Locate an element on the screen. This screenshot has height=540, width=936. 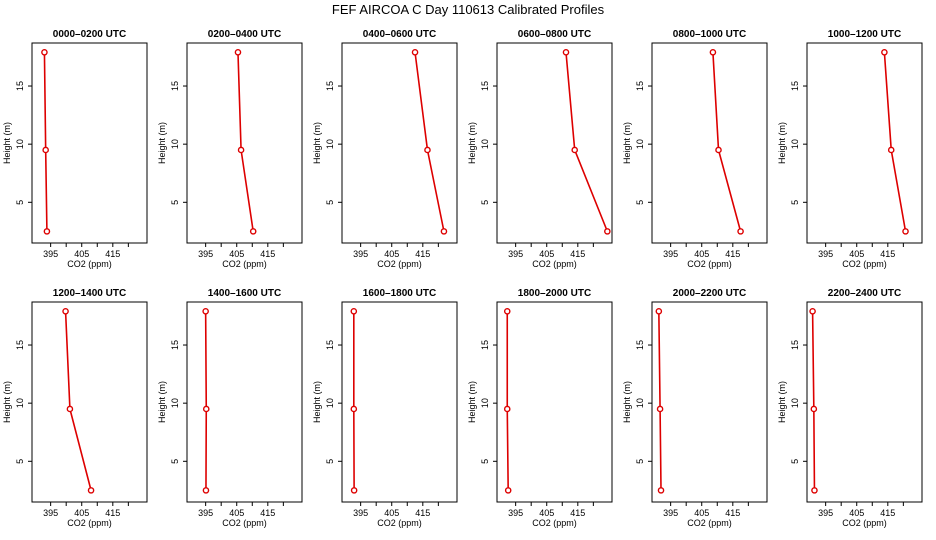
panel-title: 2200–2400 UTC is located at coordinates (864, 293).